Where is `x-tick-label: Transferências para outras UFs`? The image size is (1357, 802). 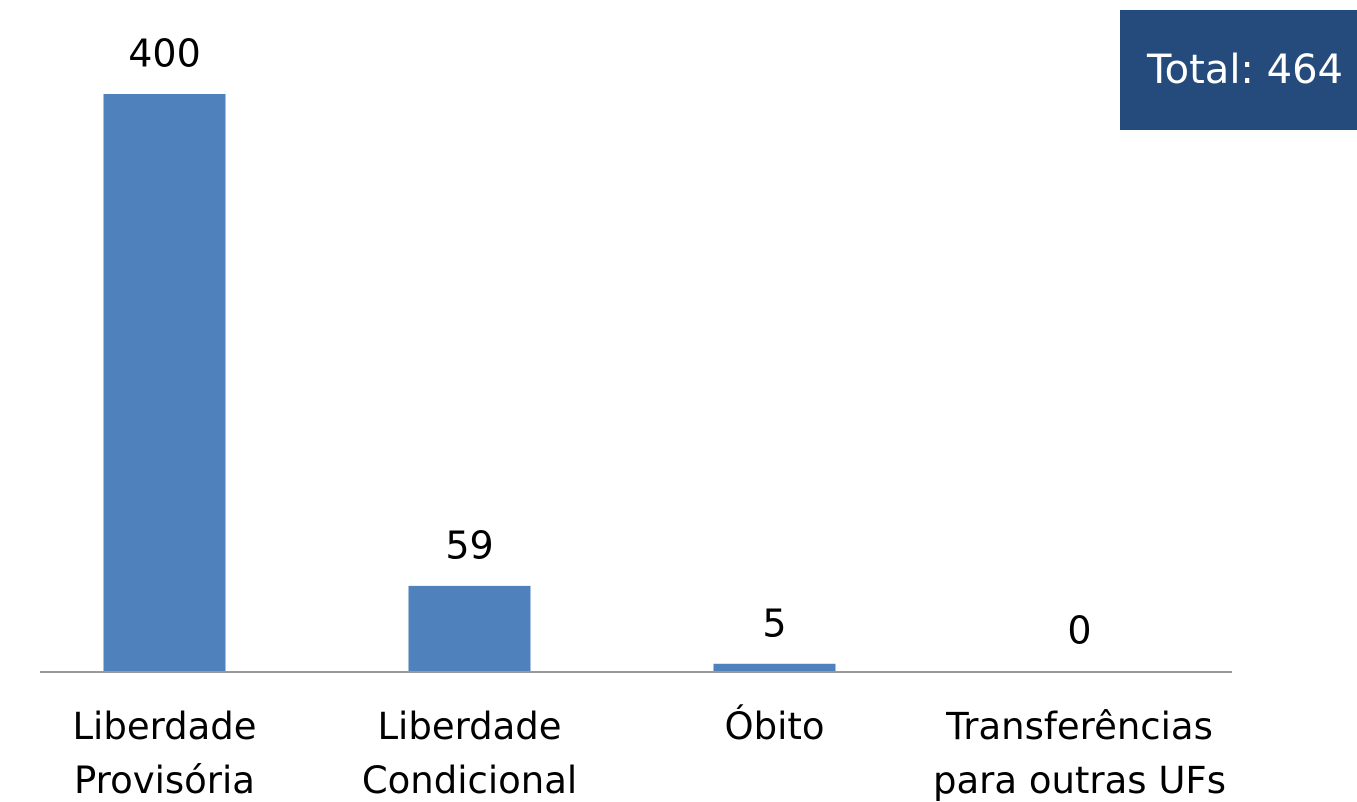
x-tick-label: Transferências para outras UFs is located at coordinates (1079, 753).